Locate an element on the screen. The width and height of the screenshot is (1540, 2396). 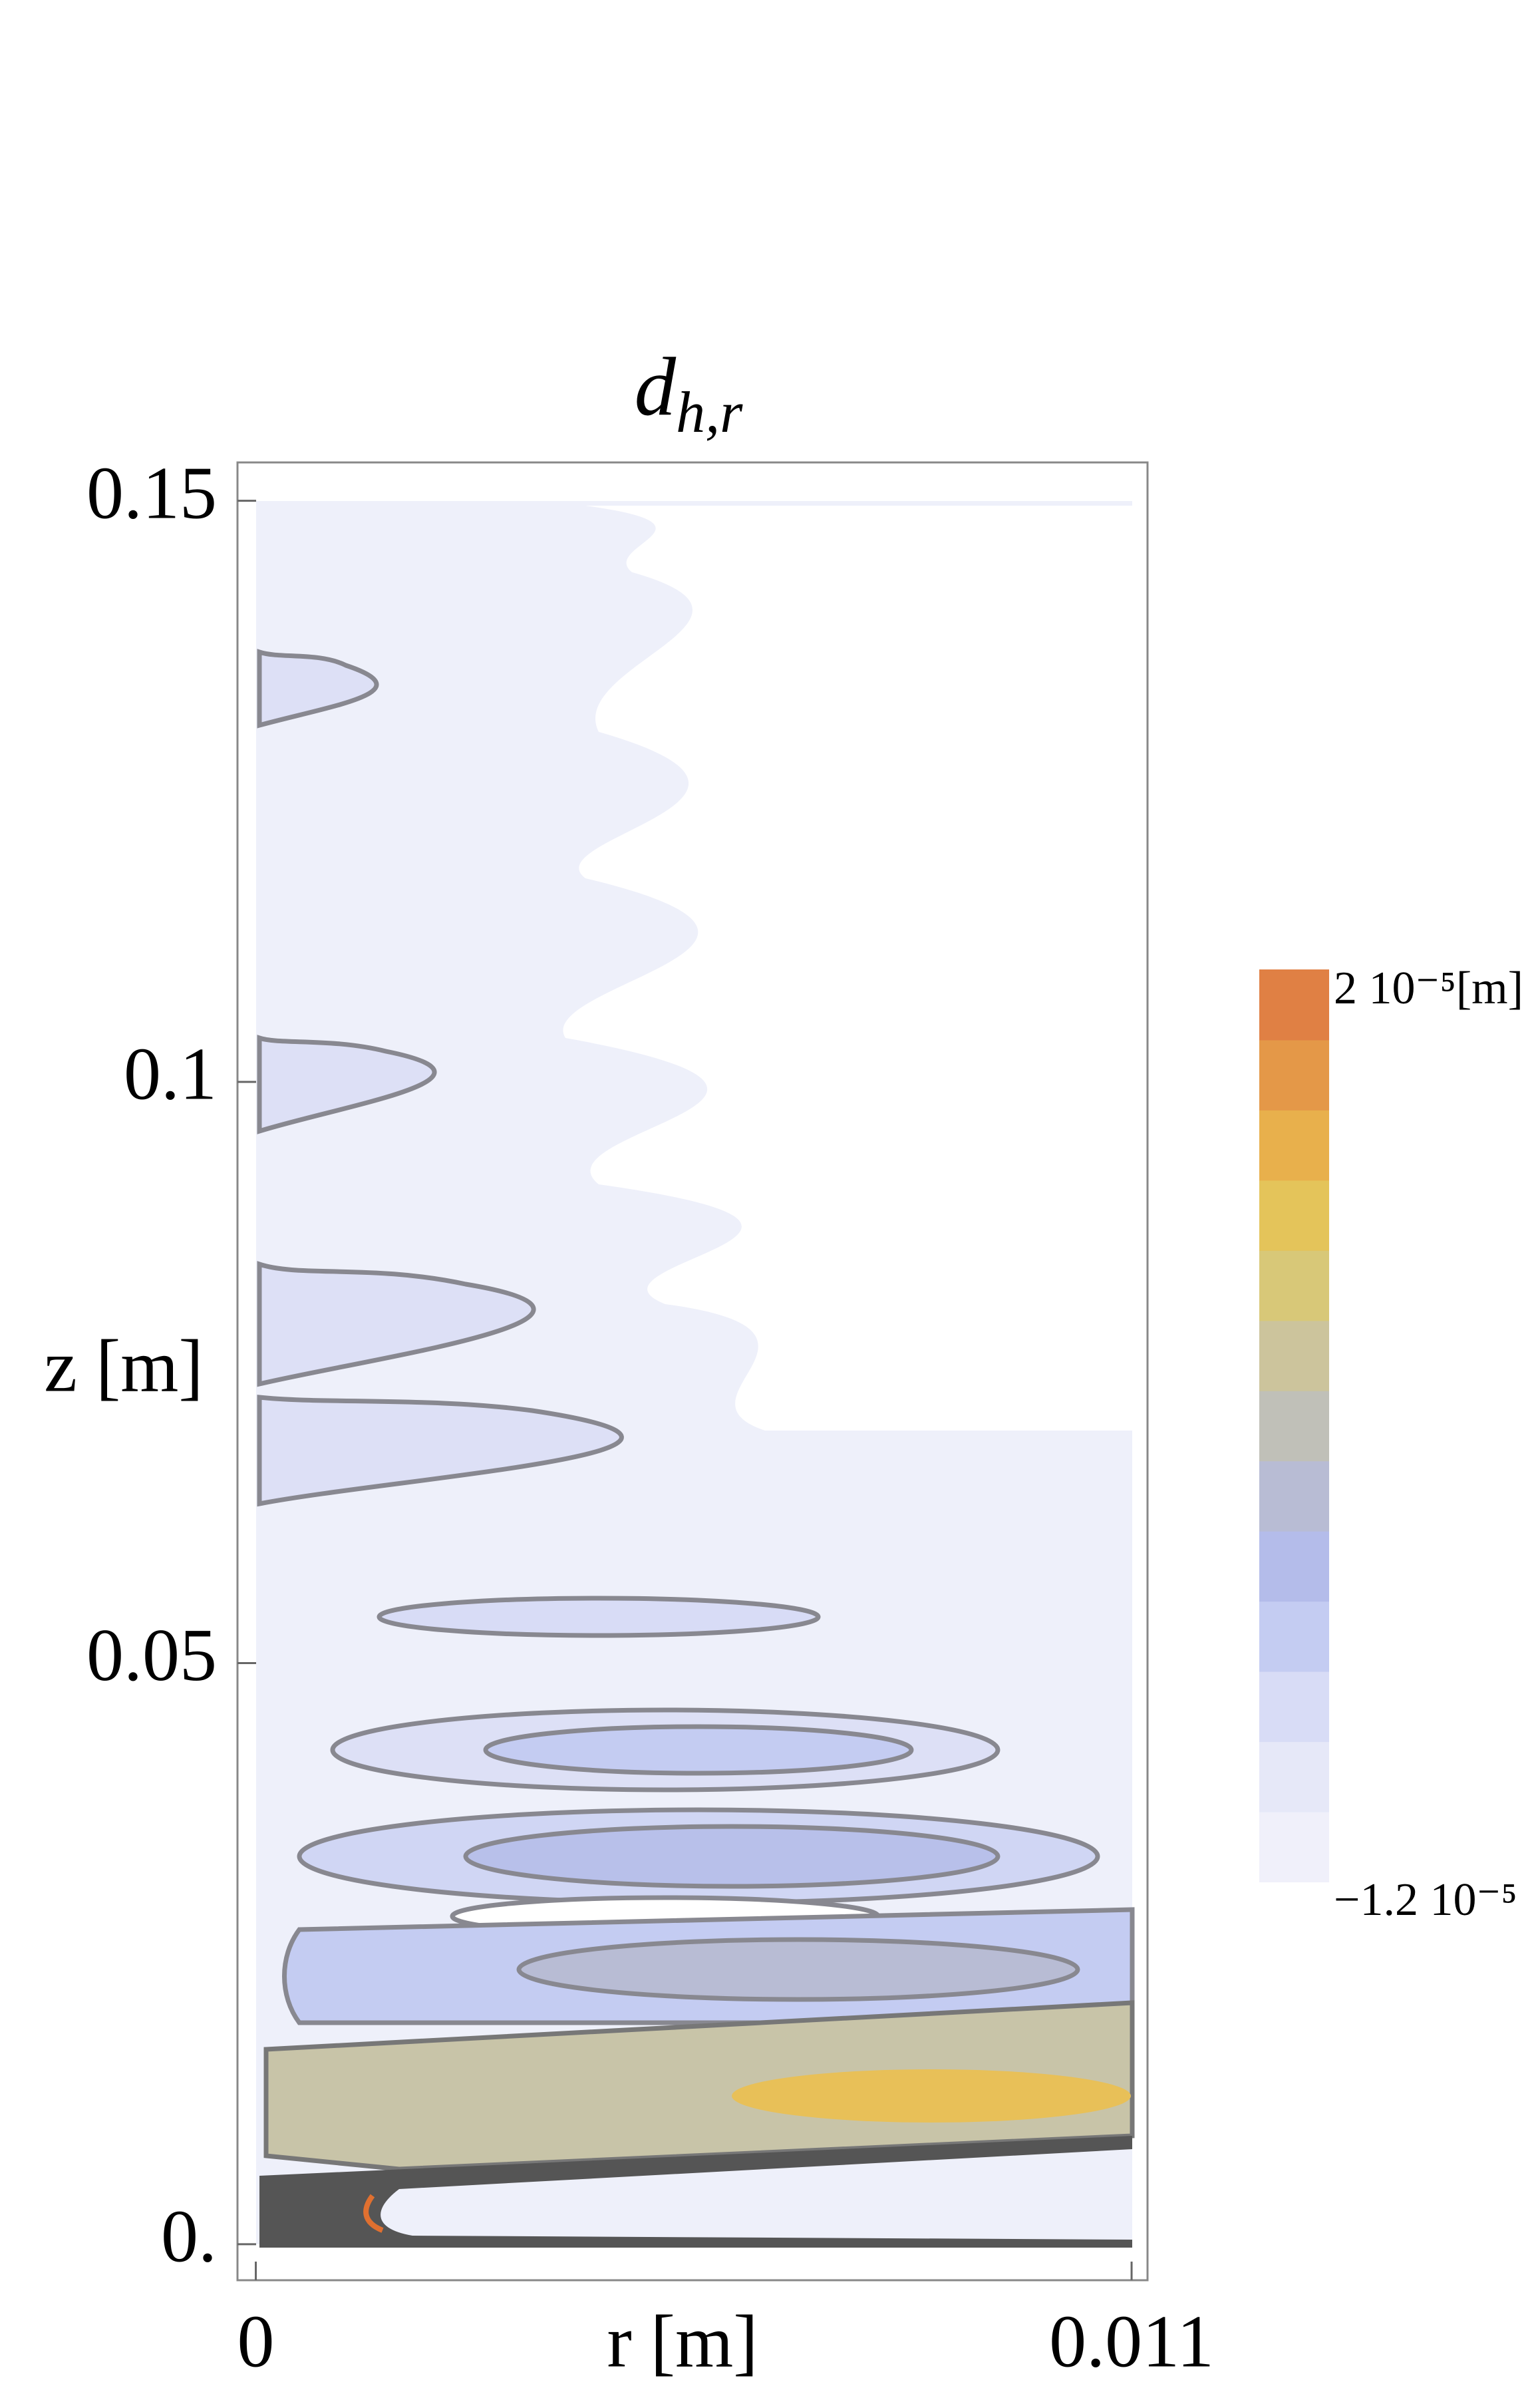
y-tick-label: 0.1 is located at coordinates (171, 1074).